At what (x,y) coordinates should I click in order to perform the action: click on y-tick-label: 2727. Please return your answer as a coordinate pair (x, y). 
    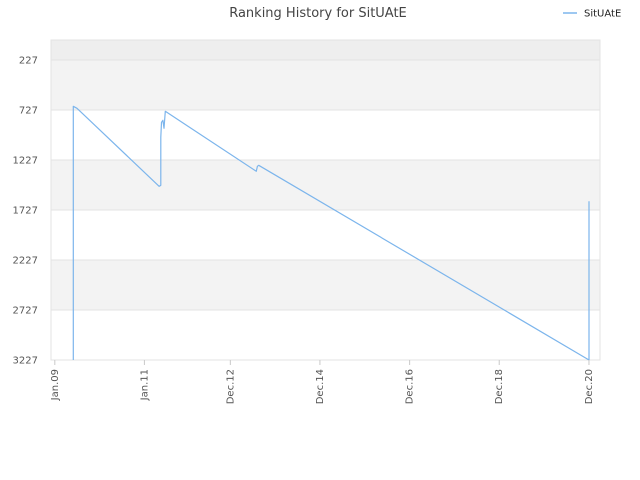
    Looking at the image, I should click on (25, 311).